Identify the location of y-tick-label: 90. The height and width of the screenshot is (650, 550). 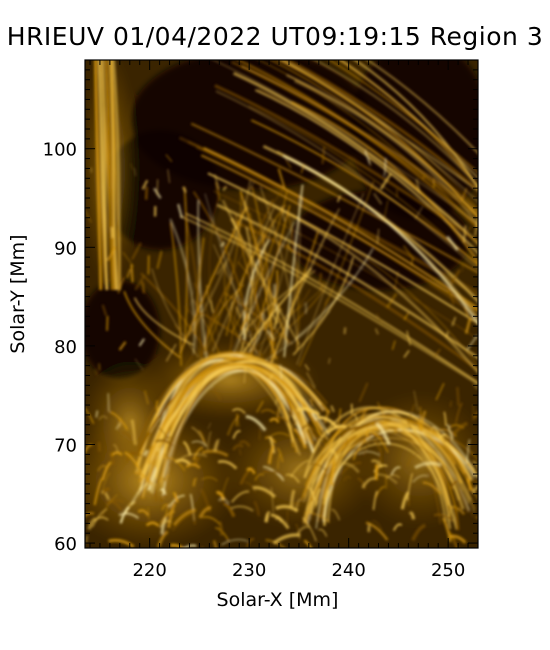
(65, 248).